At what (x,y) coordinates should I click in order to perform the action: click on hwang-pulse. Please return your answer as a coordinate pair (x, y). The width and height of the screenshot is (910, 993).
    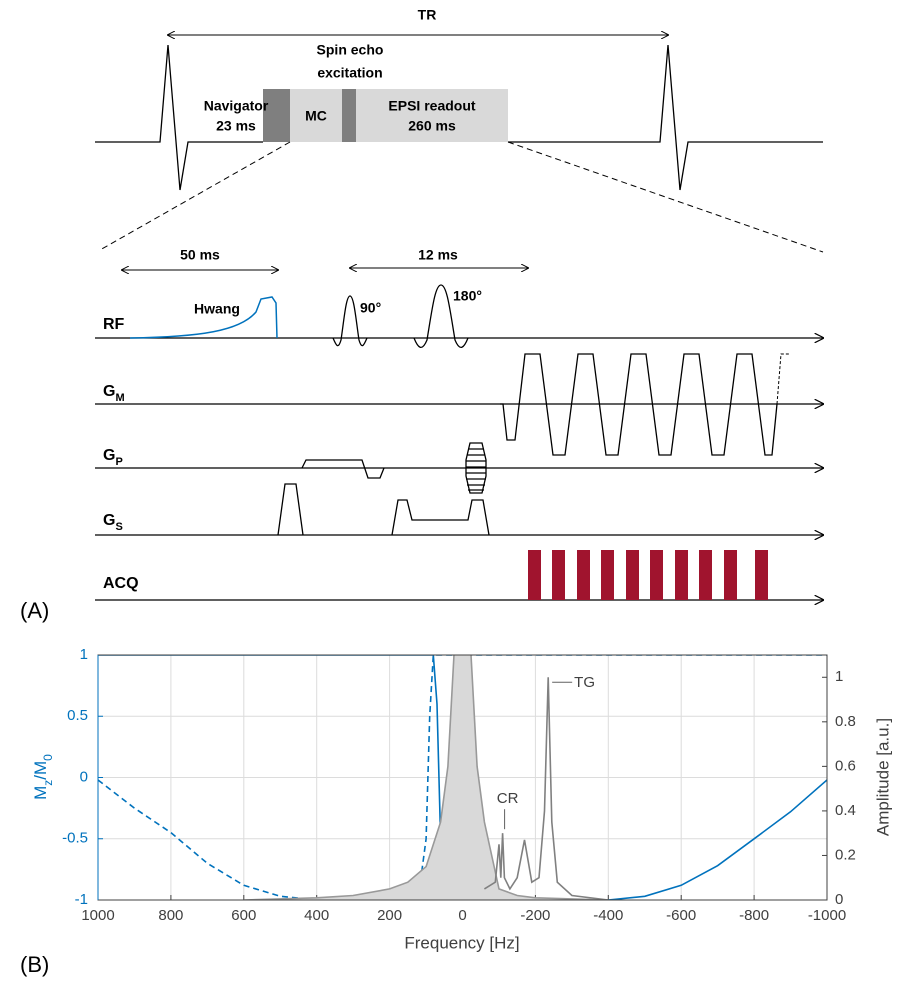
    Looking at the image, I should click on (203, 317).